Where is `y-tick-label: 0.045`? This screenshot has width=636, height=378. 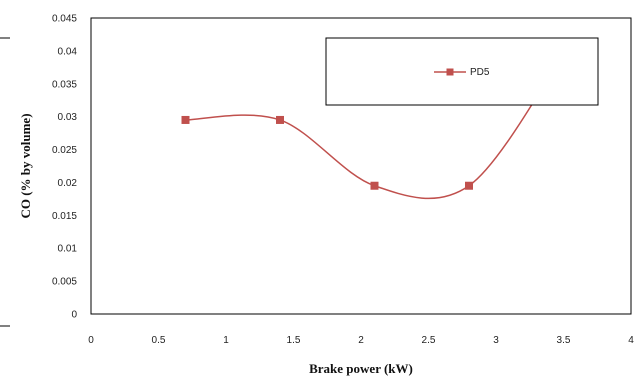 y-tick-label: 0.045 is located at coordinates (64, 19).